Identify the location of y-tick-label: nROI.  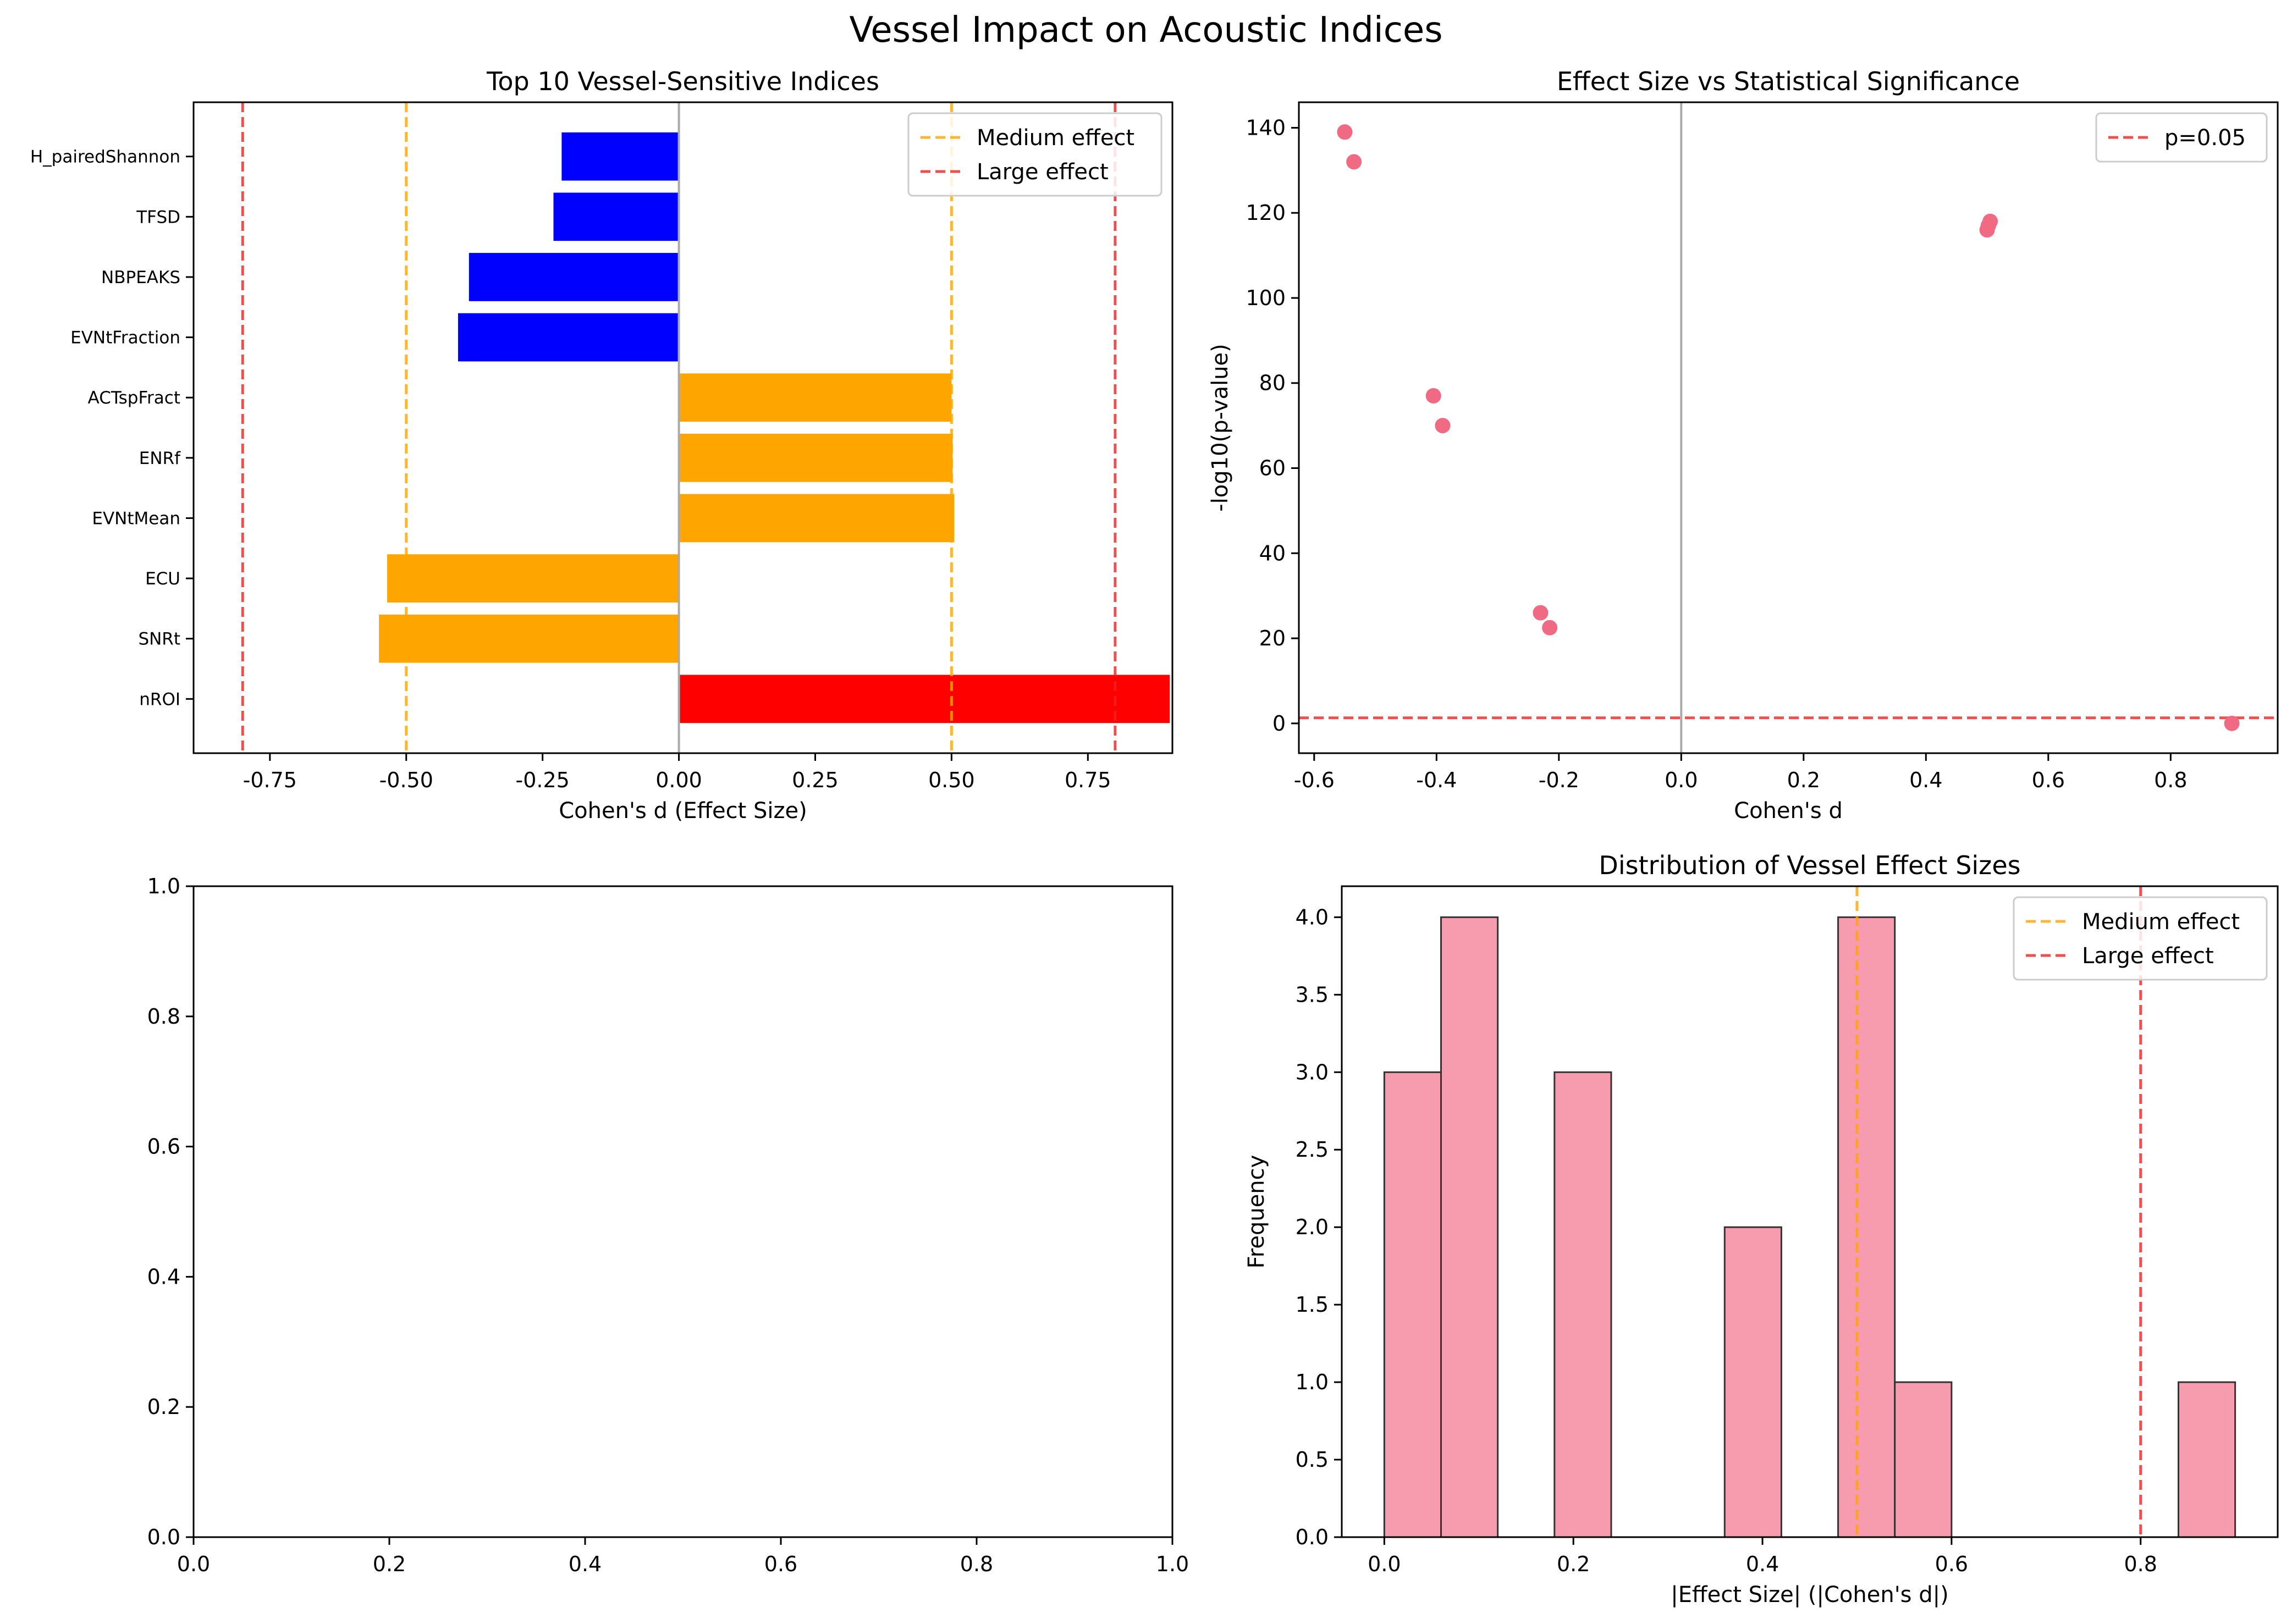
(160, 699).